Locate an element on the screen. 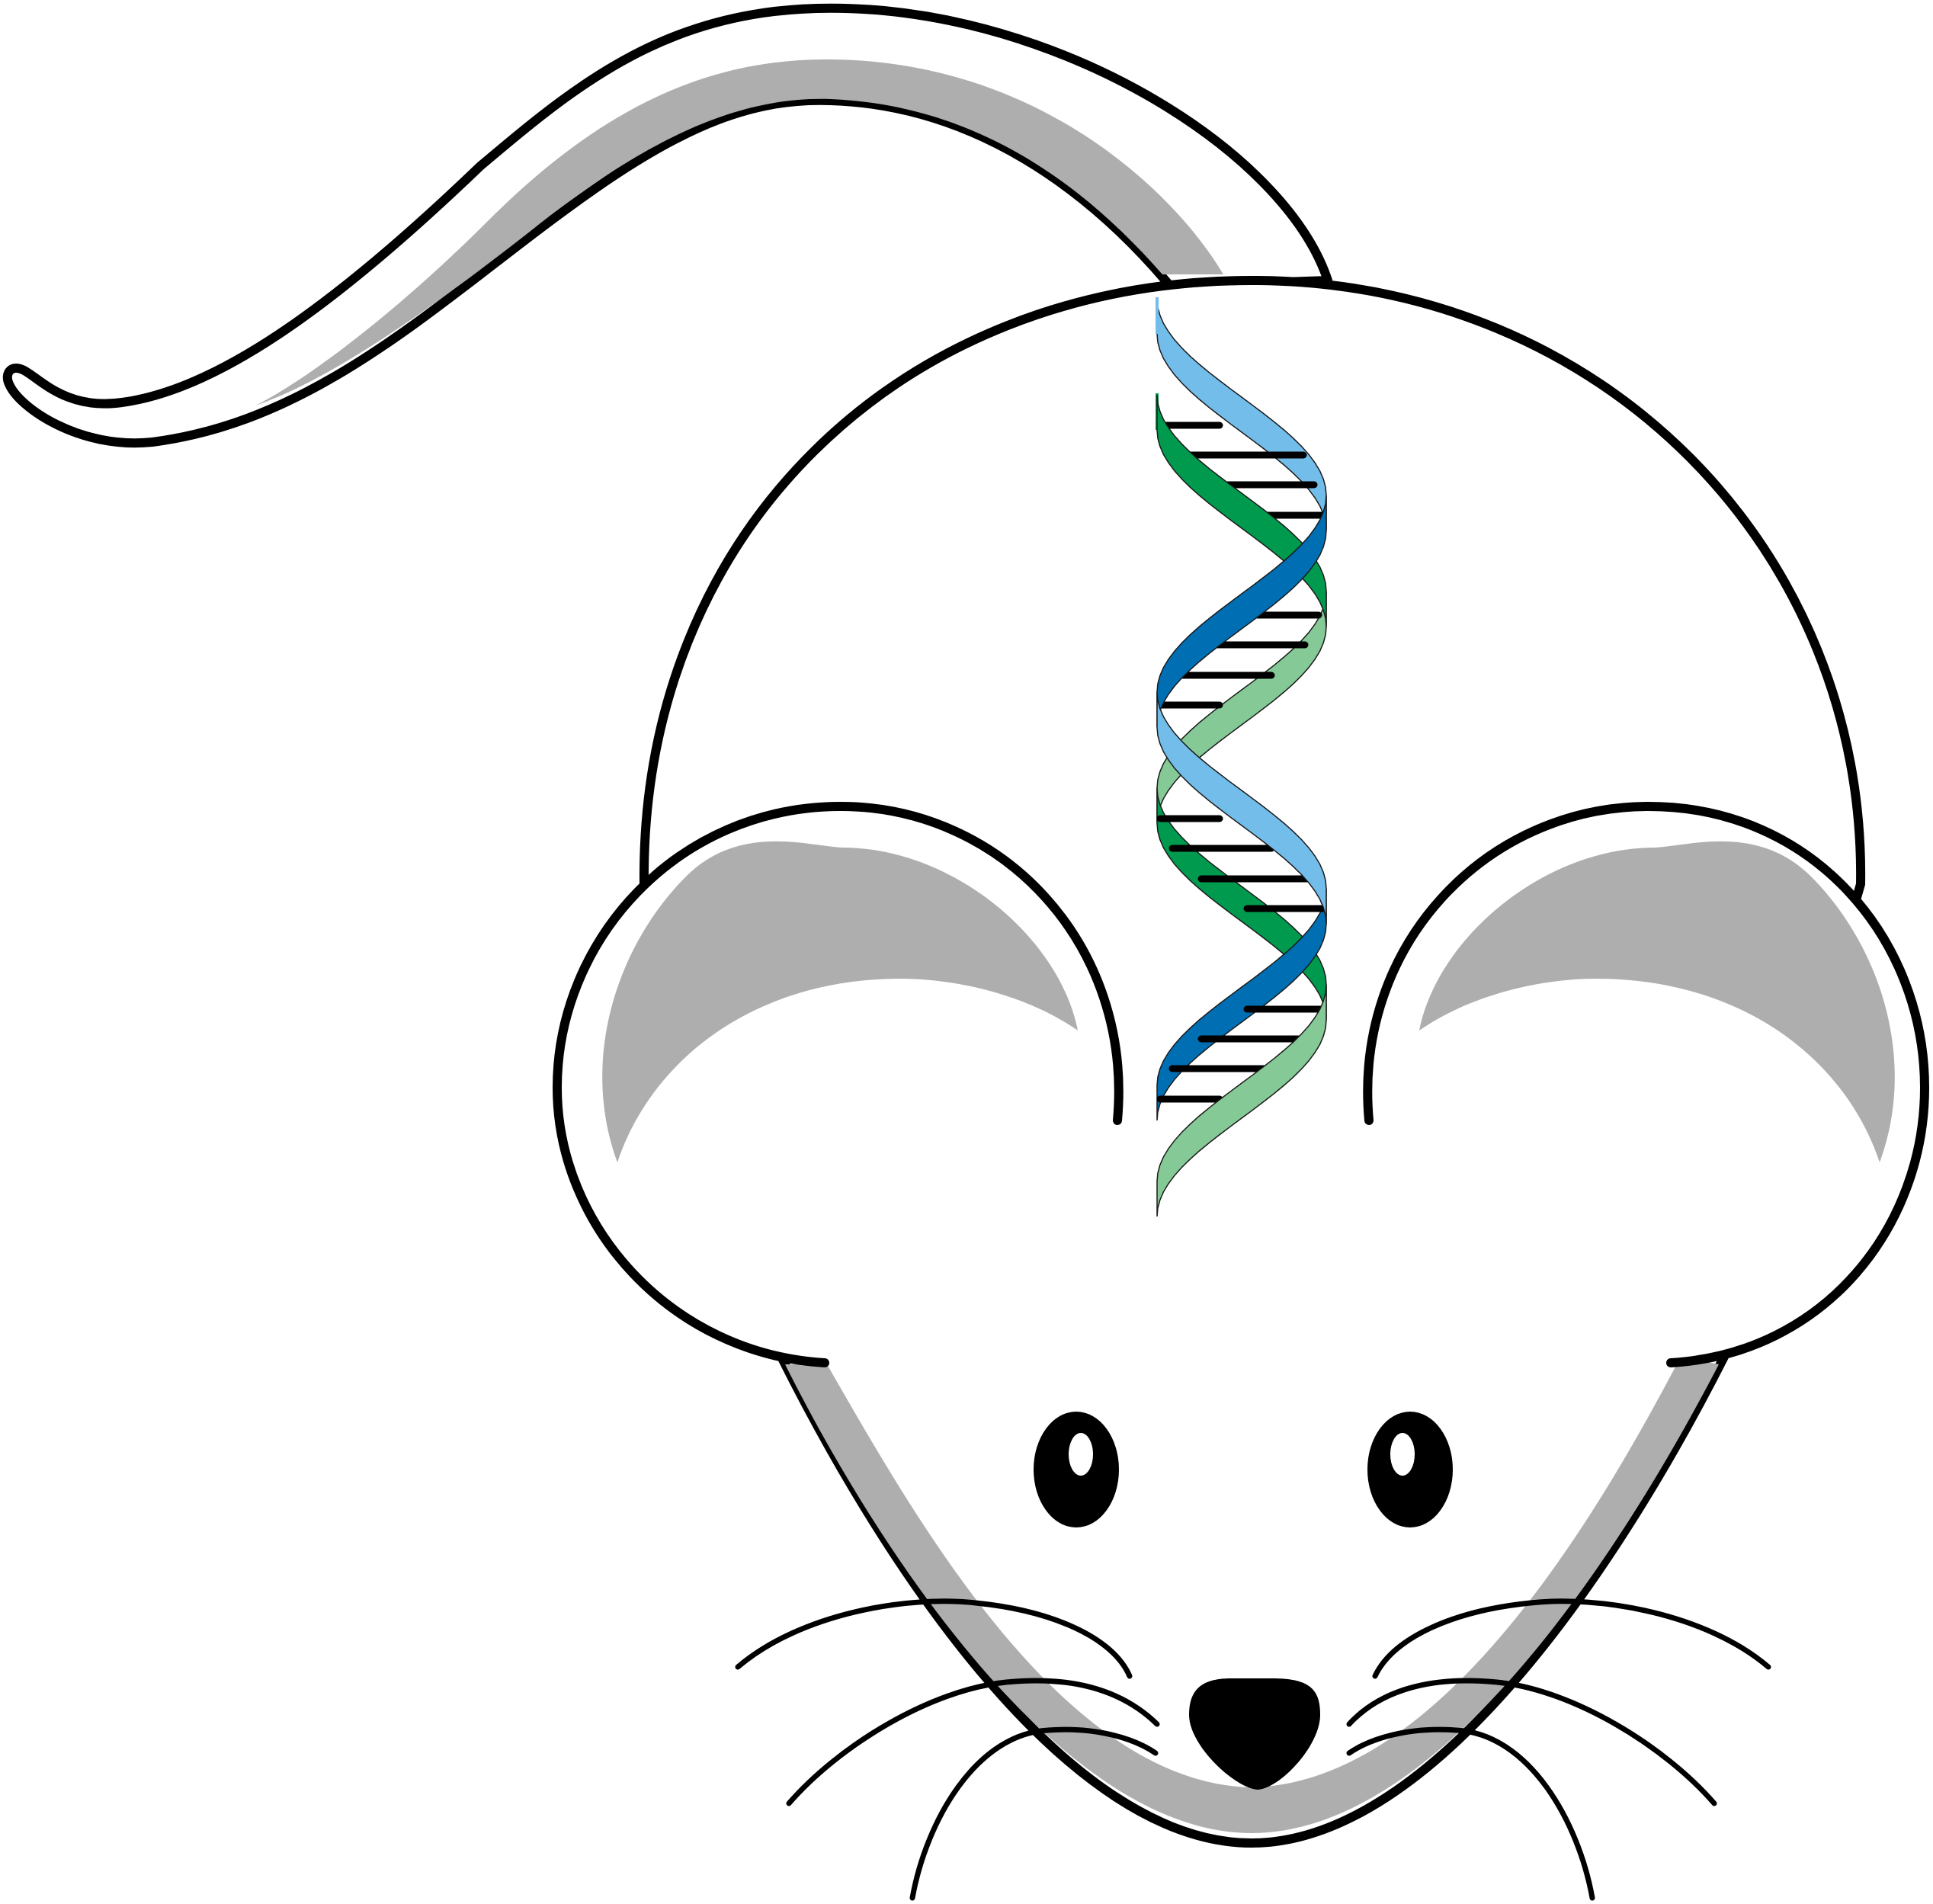  left-eye-highlight is located at coordinates (1081, 1454).